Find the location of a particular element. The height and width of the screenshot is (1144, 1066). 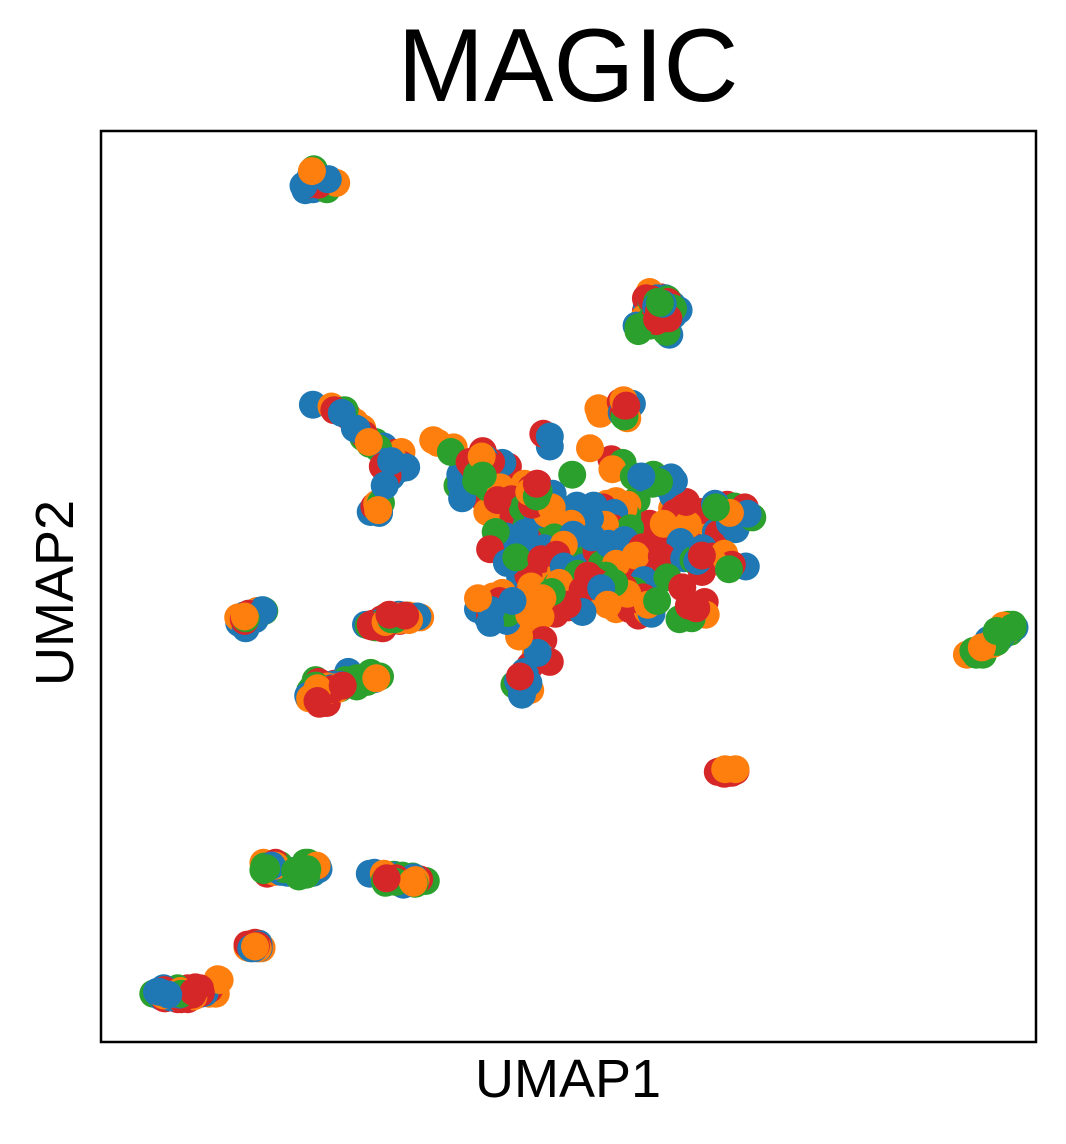

chart-title: MAGIC is located at coordinates (568, 66).